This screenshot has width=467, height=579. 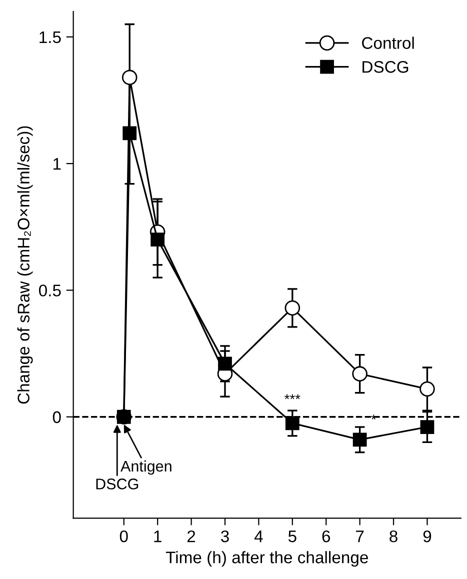 What do you see at coordinates (117, 484) in the screenshot?
I see `annotation: DSCG` at bounding box center [117, 484].